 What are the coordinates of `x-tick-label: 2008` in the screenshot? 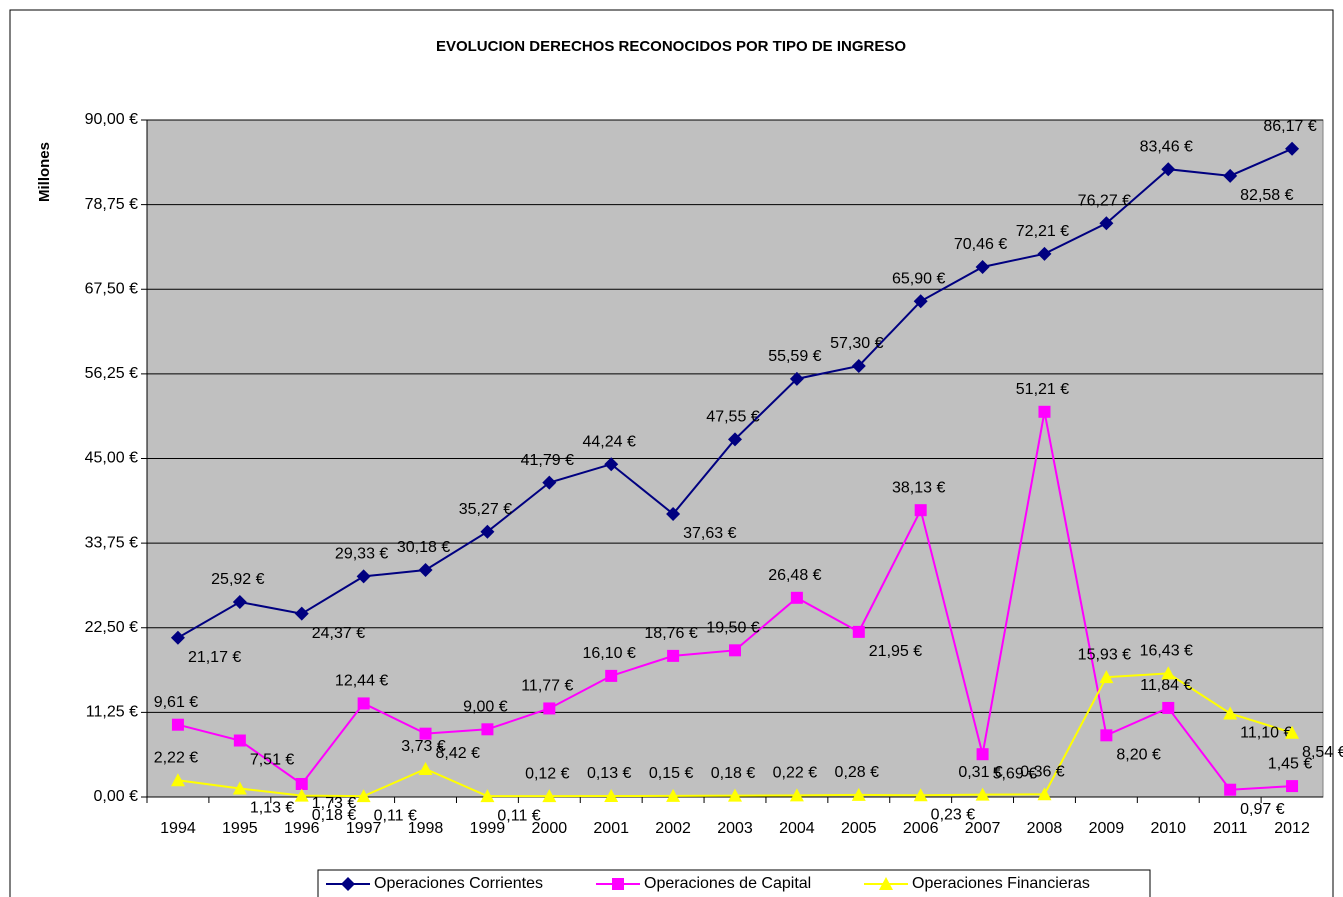 It's located at (1045, 828).